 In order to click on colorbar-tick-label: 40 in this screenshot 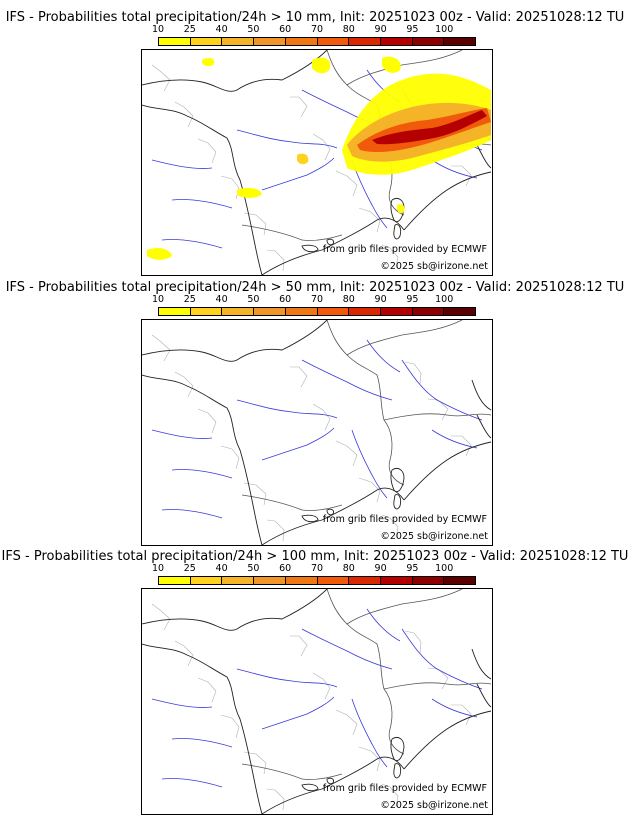, I will do `click(221, 29)`.